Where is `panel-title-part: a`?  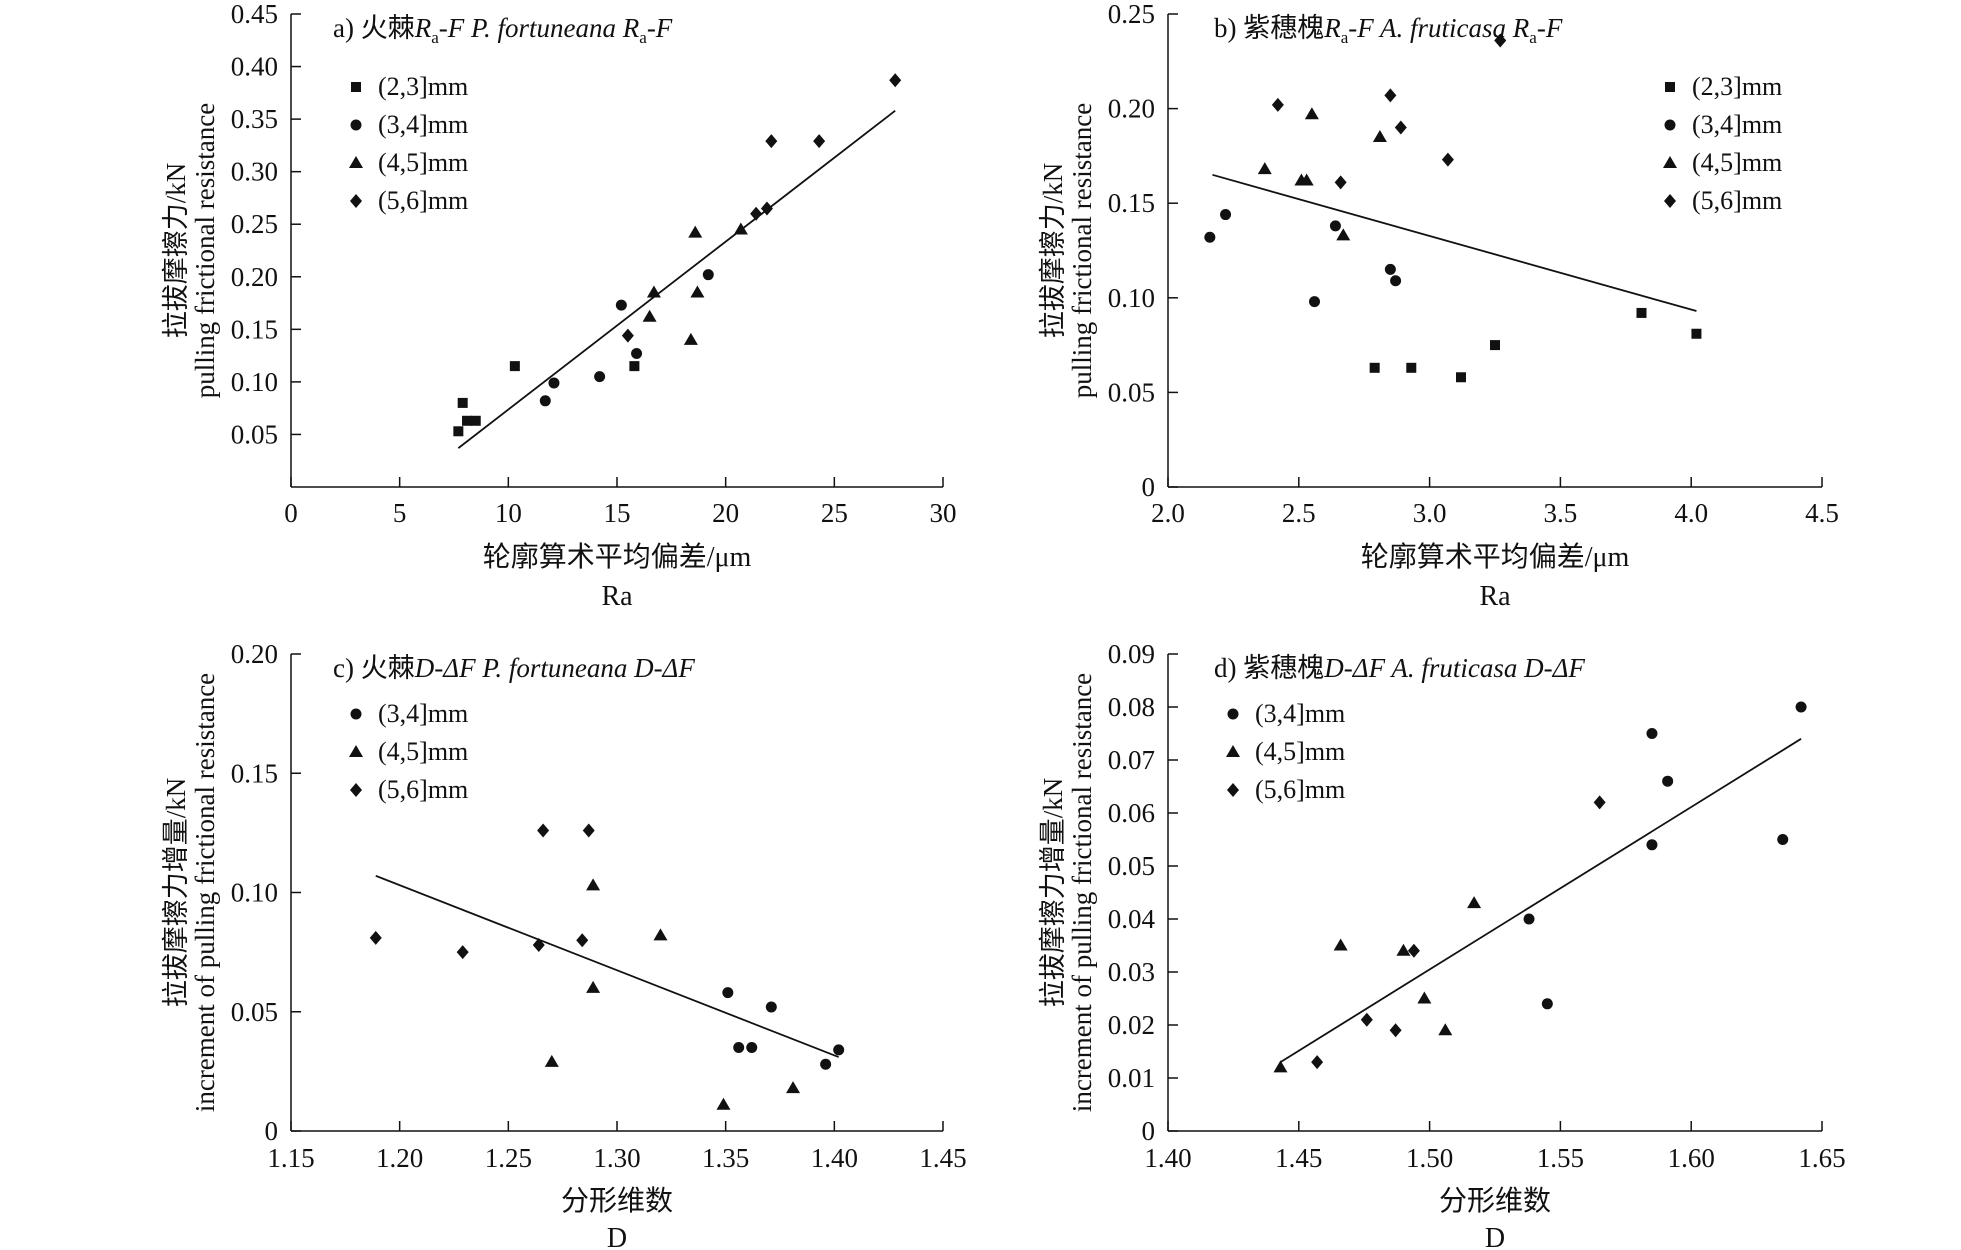 panel-title-part: a is located at coordinates (1533, 37).